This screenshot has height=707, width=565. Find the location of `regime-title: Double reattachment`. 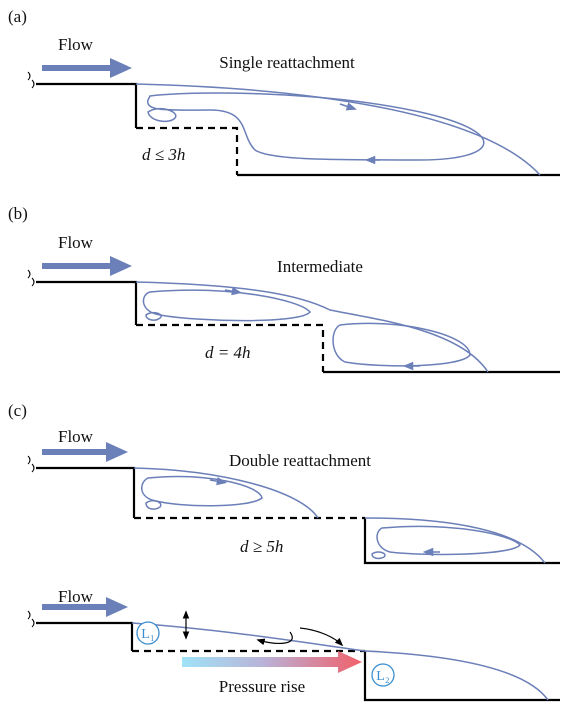

regime-title: Double reattachment is located at coordinates (300, 460).